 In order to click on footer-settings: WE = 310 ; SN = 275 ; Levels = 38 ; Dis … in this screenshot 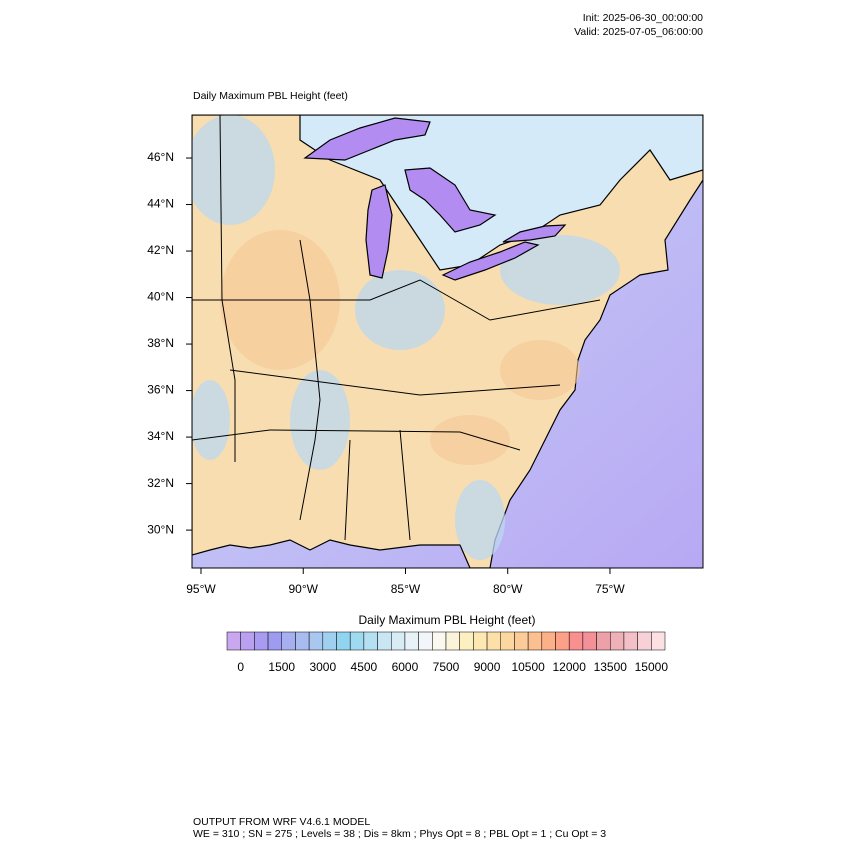, I will do `click(399, 834)`.